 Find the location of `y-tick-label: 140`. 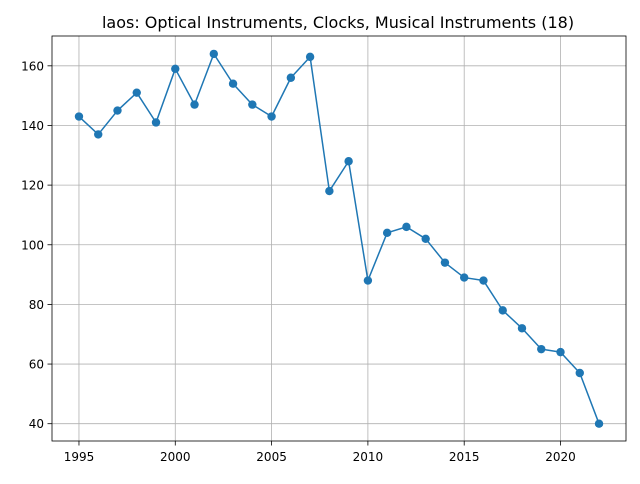

y-tick-label: 140 is located at coordinates (32, 126).